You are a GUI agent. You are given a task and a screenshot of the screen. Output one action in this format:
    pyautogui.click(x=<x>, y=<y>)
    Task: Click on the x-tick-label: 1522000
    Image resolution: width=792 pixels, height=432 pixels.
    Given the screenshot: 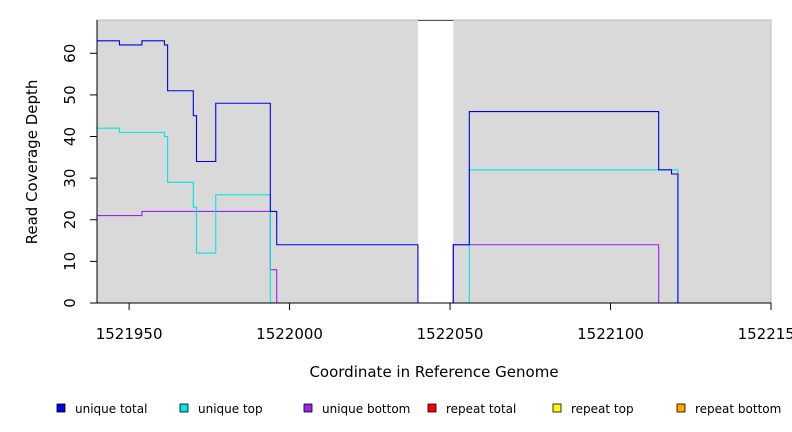 What is the action you would take?
    pyautogui.click(x=289, y=334)
    